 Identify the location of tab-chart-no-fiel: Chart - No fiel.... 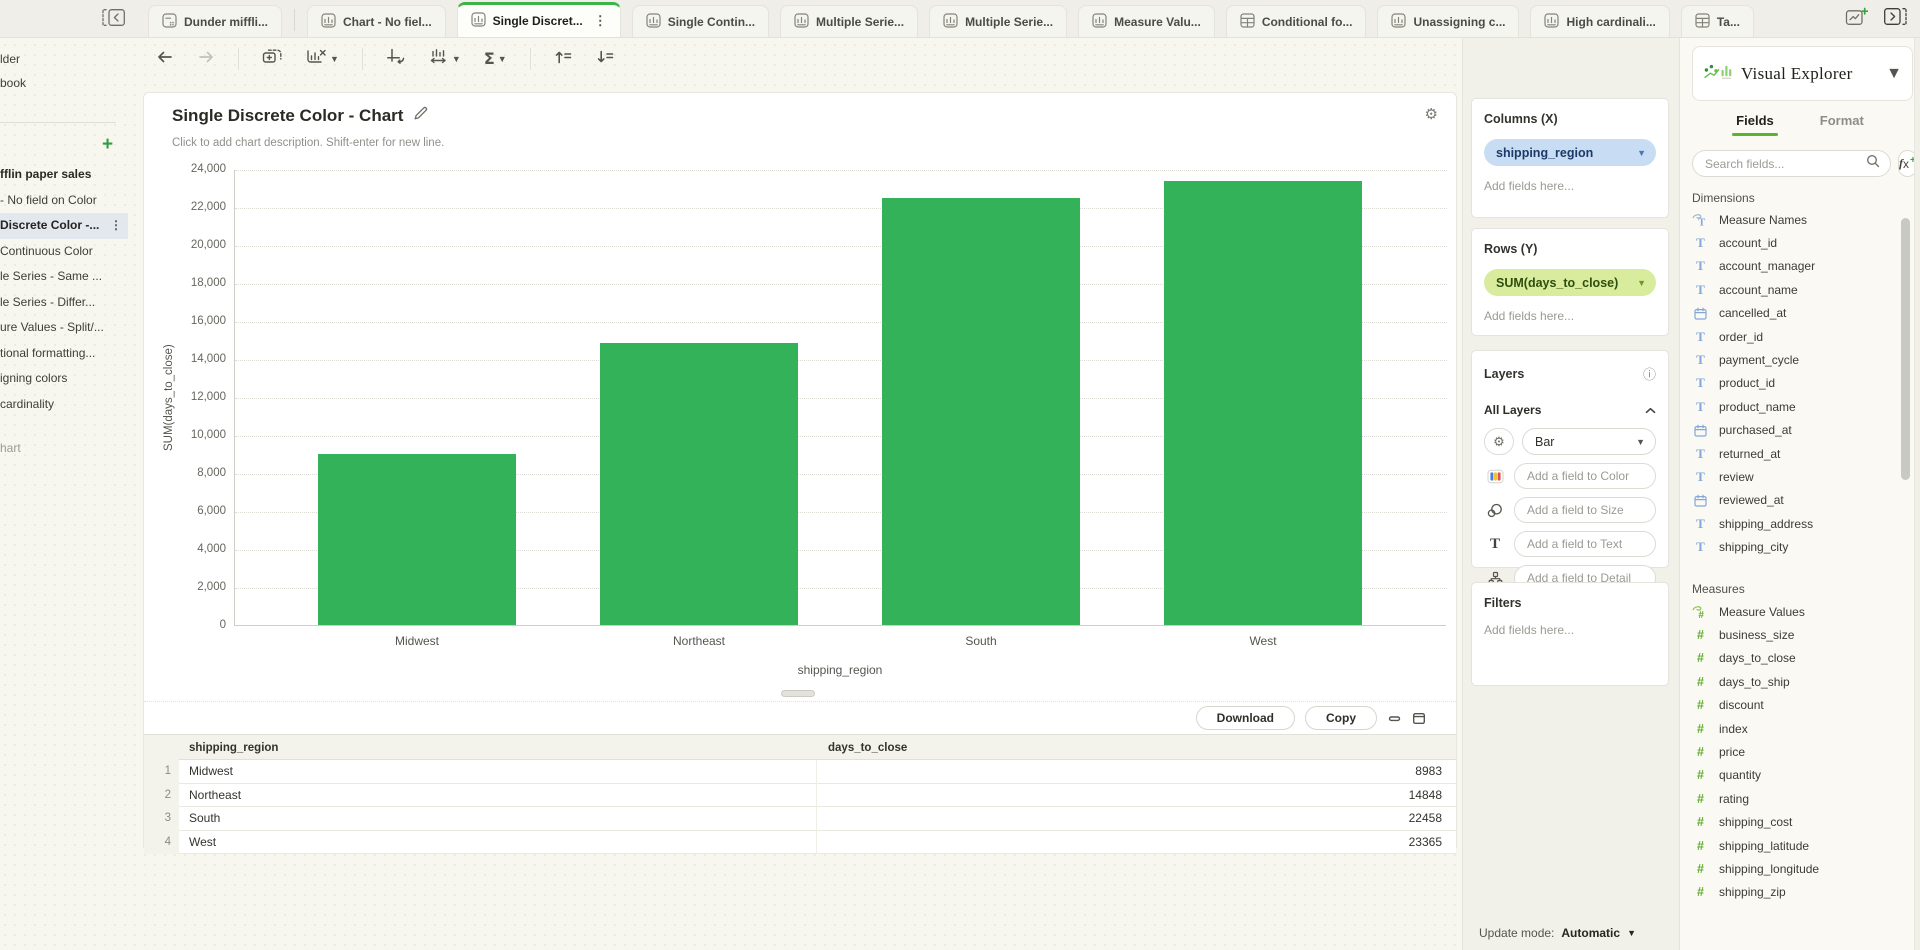
(376, 21).